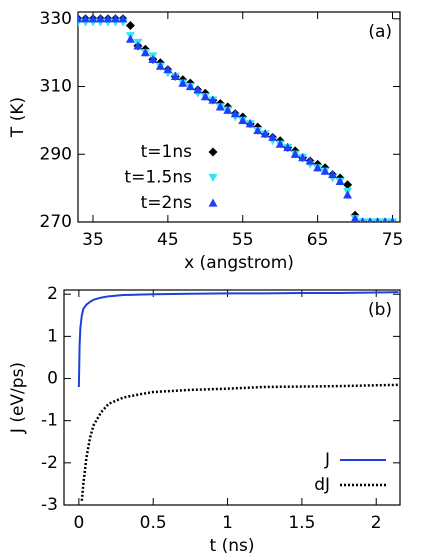  I want to click on y-tick-label: 330, so click(56, 19).